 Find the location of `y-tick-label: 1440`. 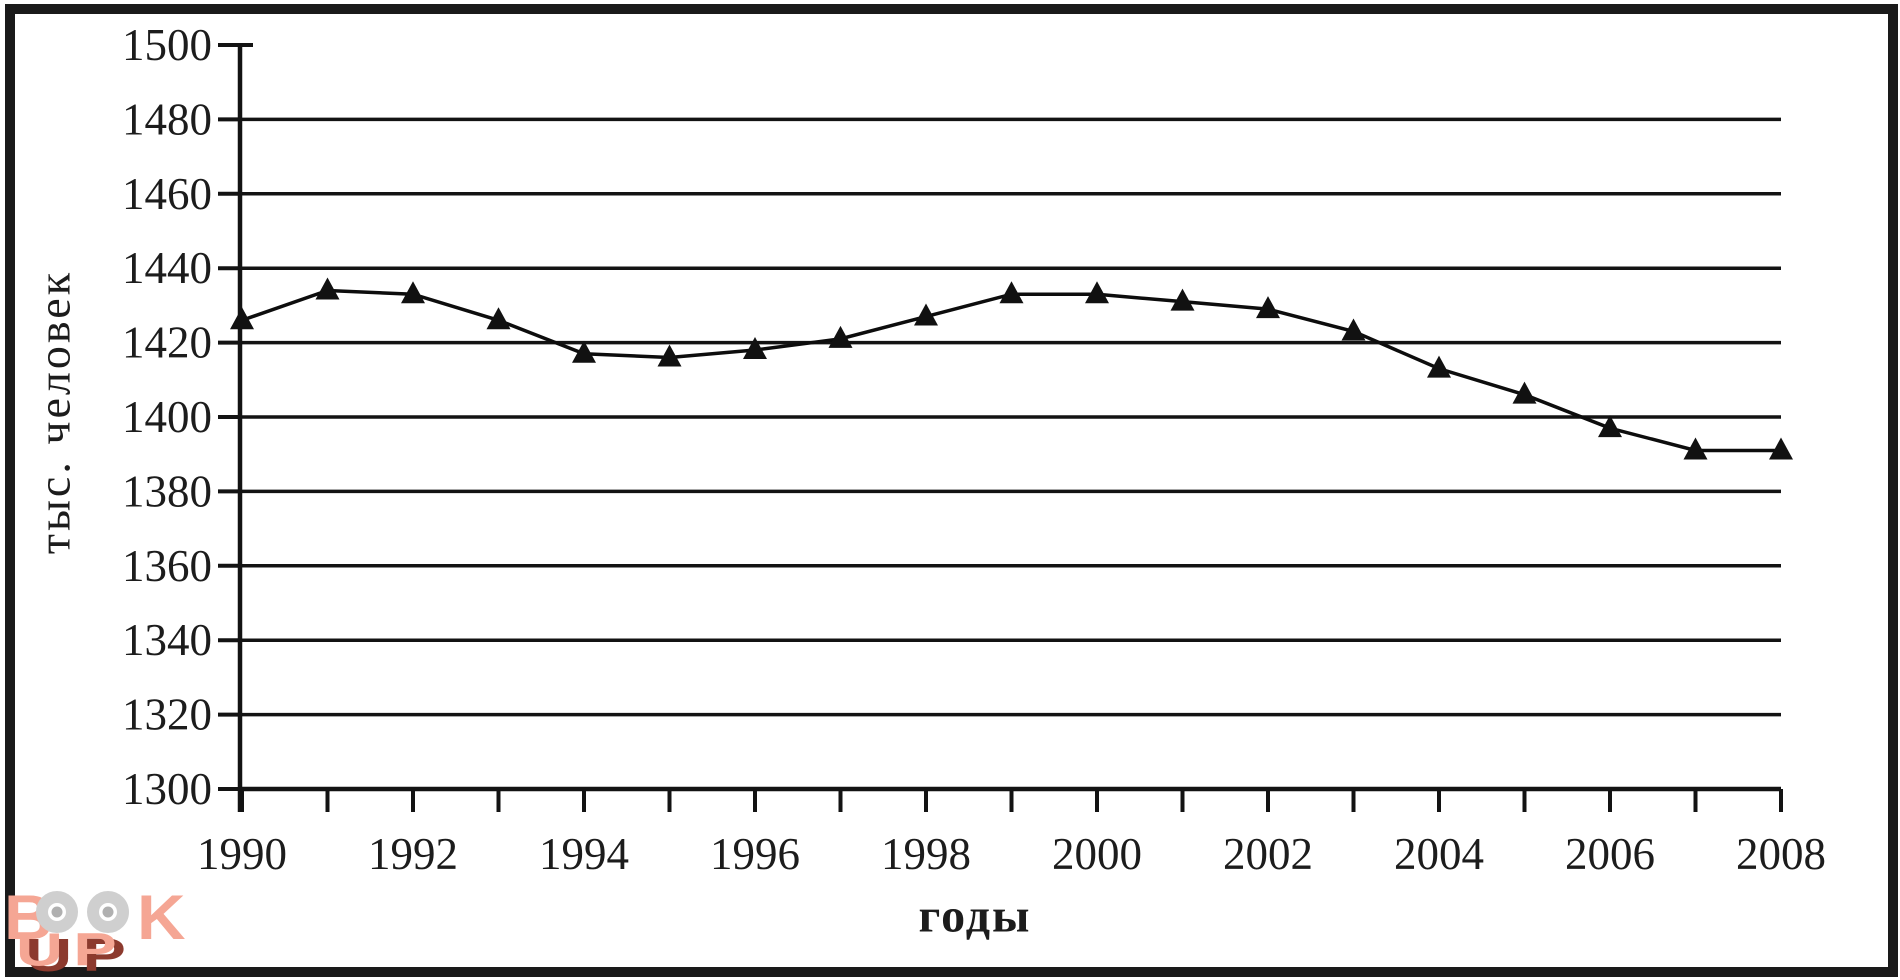

y-tick-label: 1440 is located at coordinates (167, 268).